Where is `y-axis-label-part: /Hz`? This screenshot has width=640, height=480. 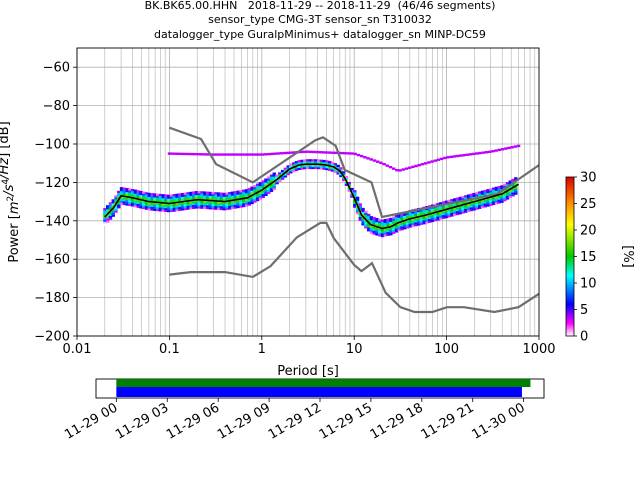
y-axis-label-part: /Hz is located at coordinates (6, 168).